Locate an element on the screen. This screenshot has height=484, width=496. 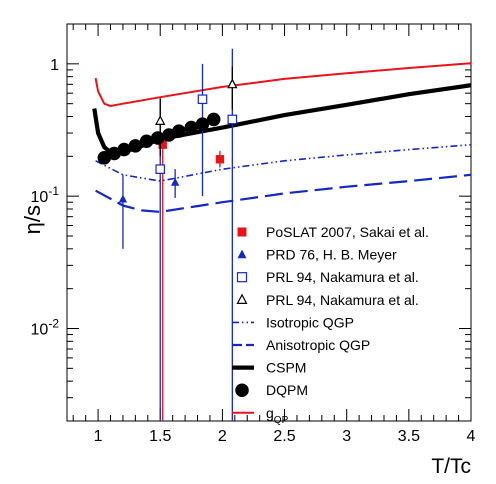
legend-label: gQP is located at coordinates (277, 415).